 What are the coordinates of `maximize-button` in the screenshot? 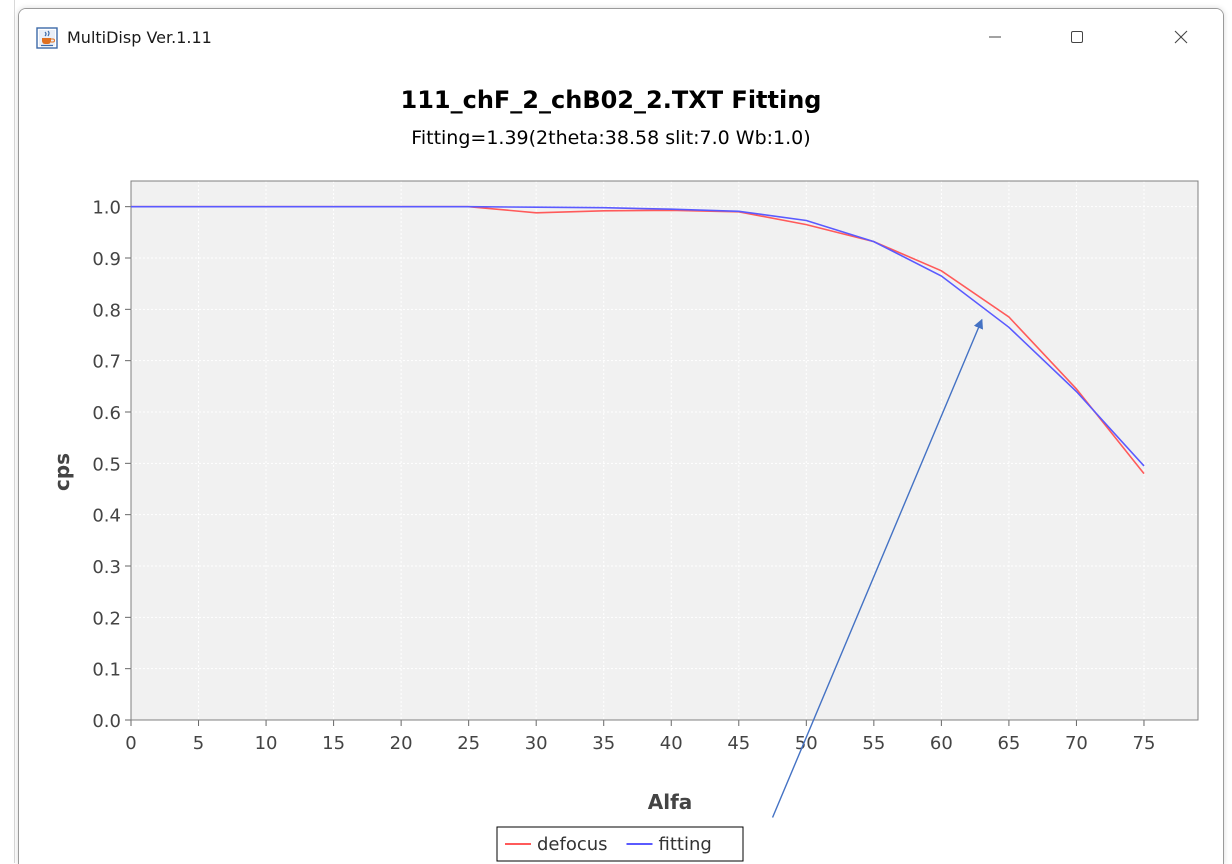 It's located at (1077, 37).